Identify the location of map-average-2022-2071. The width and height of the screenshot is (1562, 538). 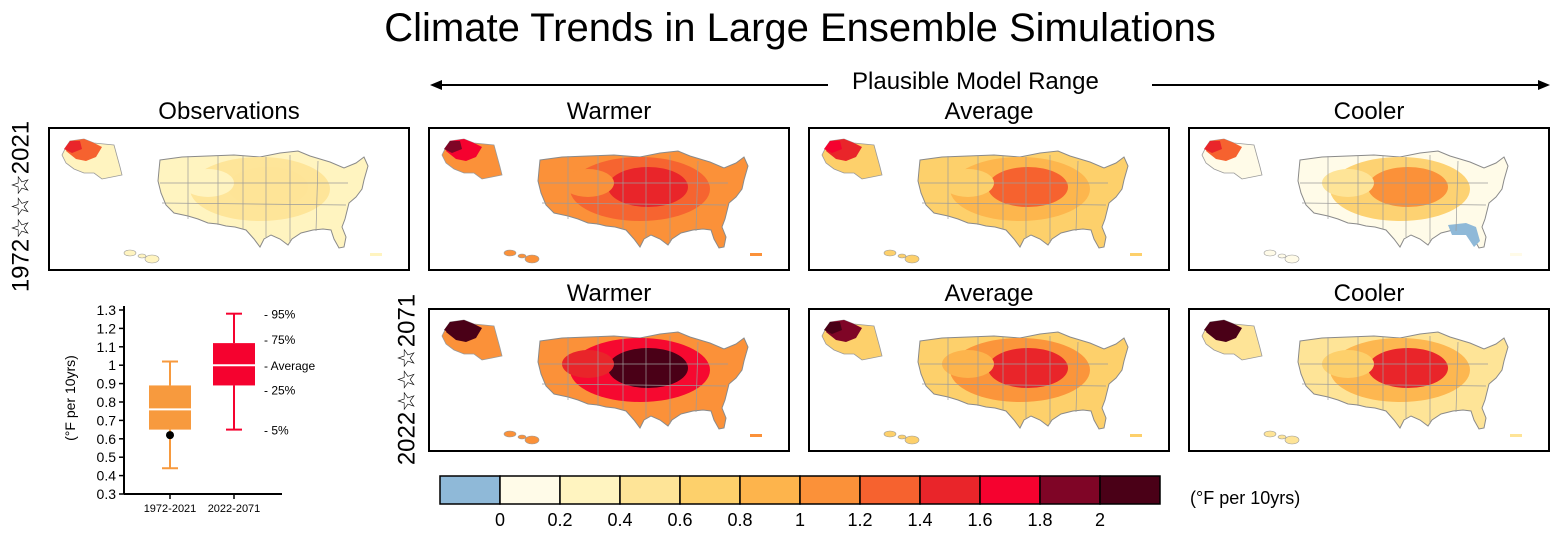
(989, 380).